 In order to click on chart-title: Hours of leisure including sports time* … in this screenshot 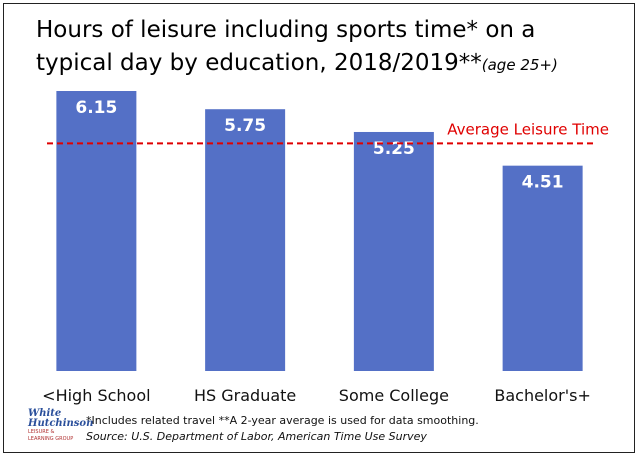, I will do `click(326, 48)`.